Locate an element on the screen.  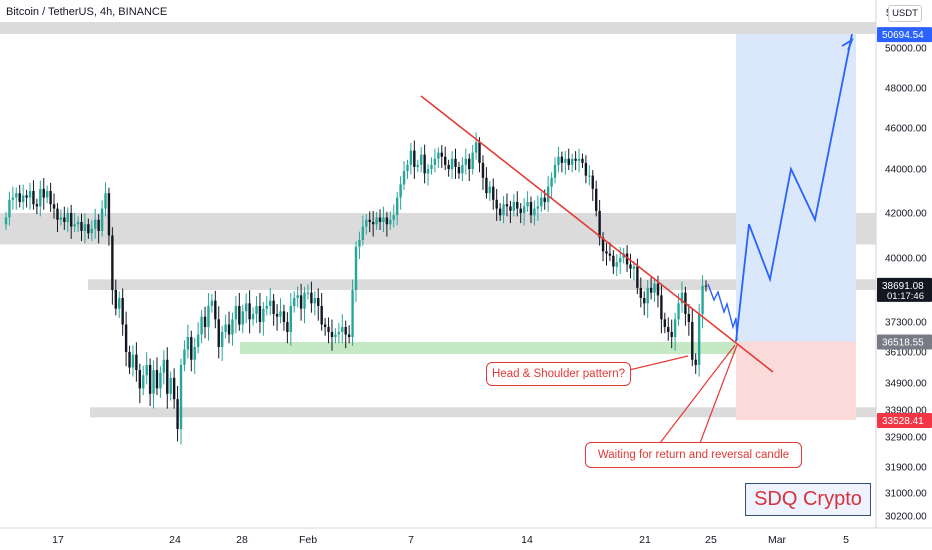
waiting-pointer-a is located at coordinates (697, 394).